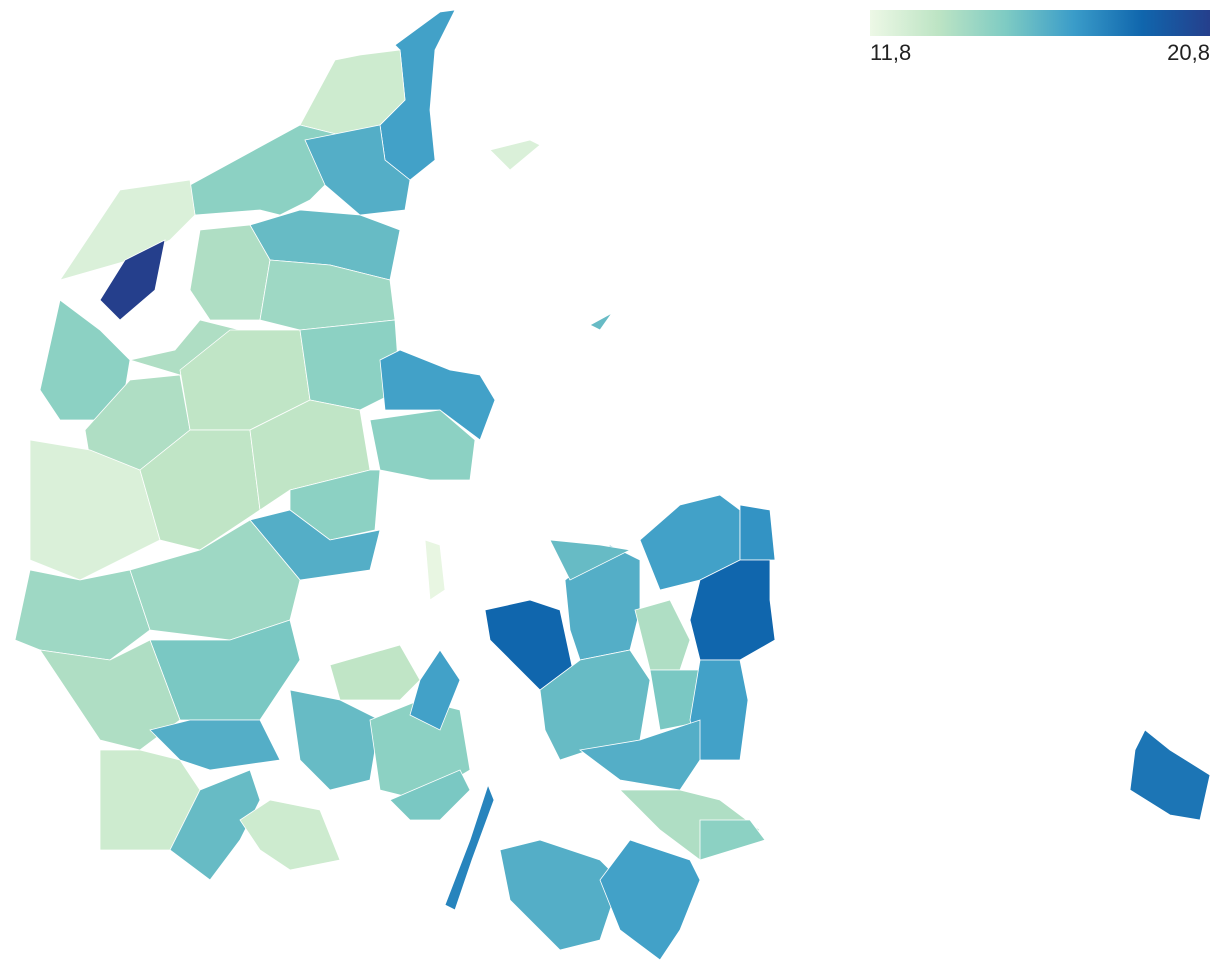  What do you see at coordinates (890, 52) in the screenshot?
I see `legend-min-label: 11,8` at bounding box center [890, 52].